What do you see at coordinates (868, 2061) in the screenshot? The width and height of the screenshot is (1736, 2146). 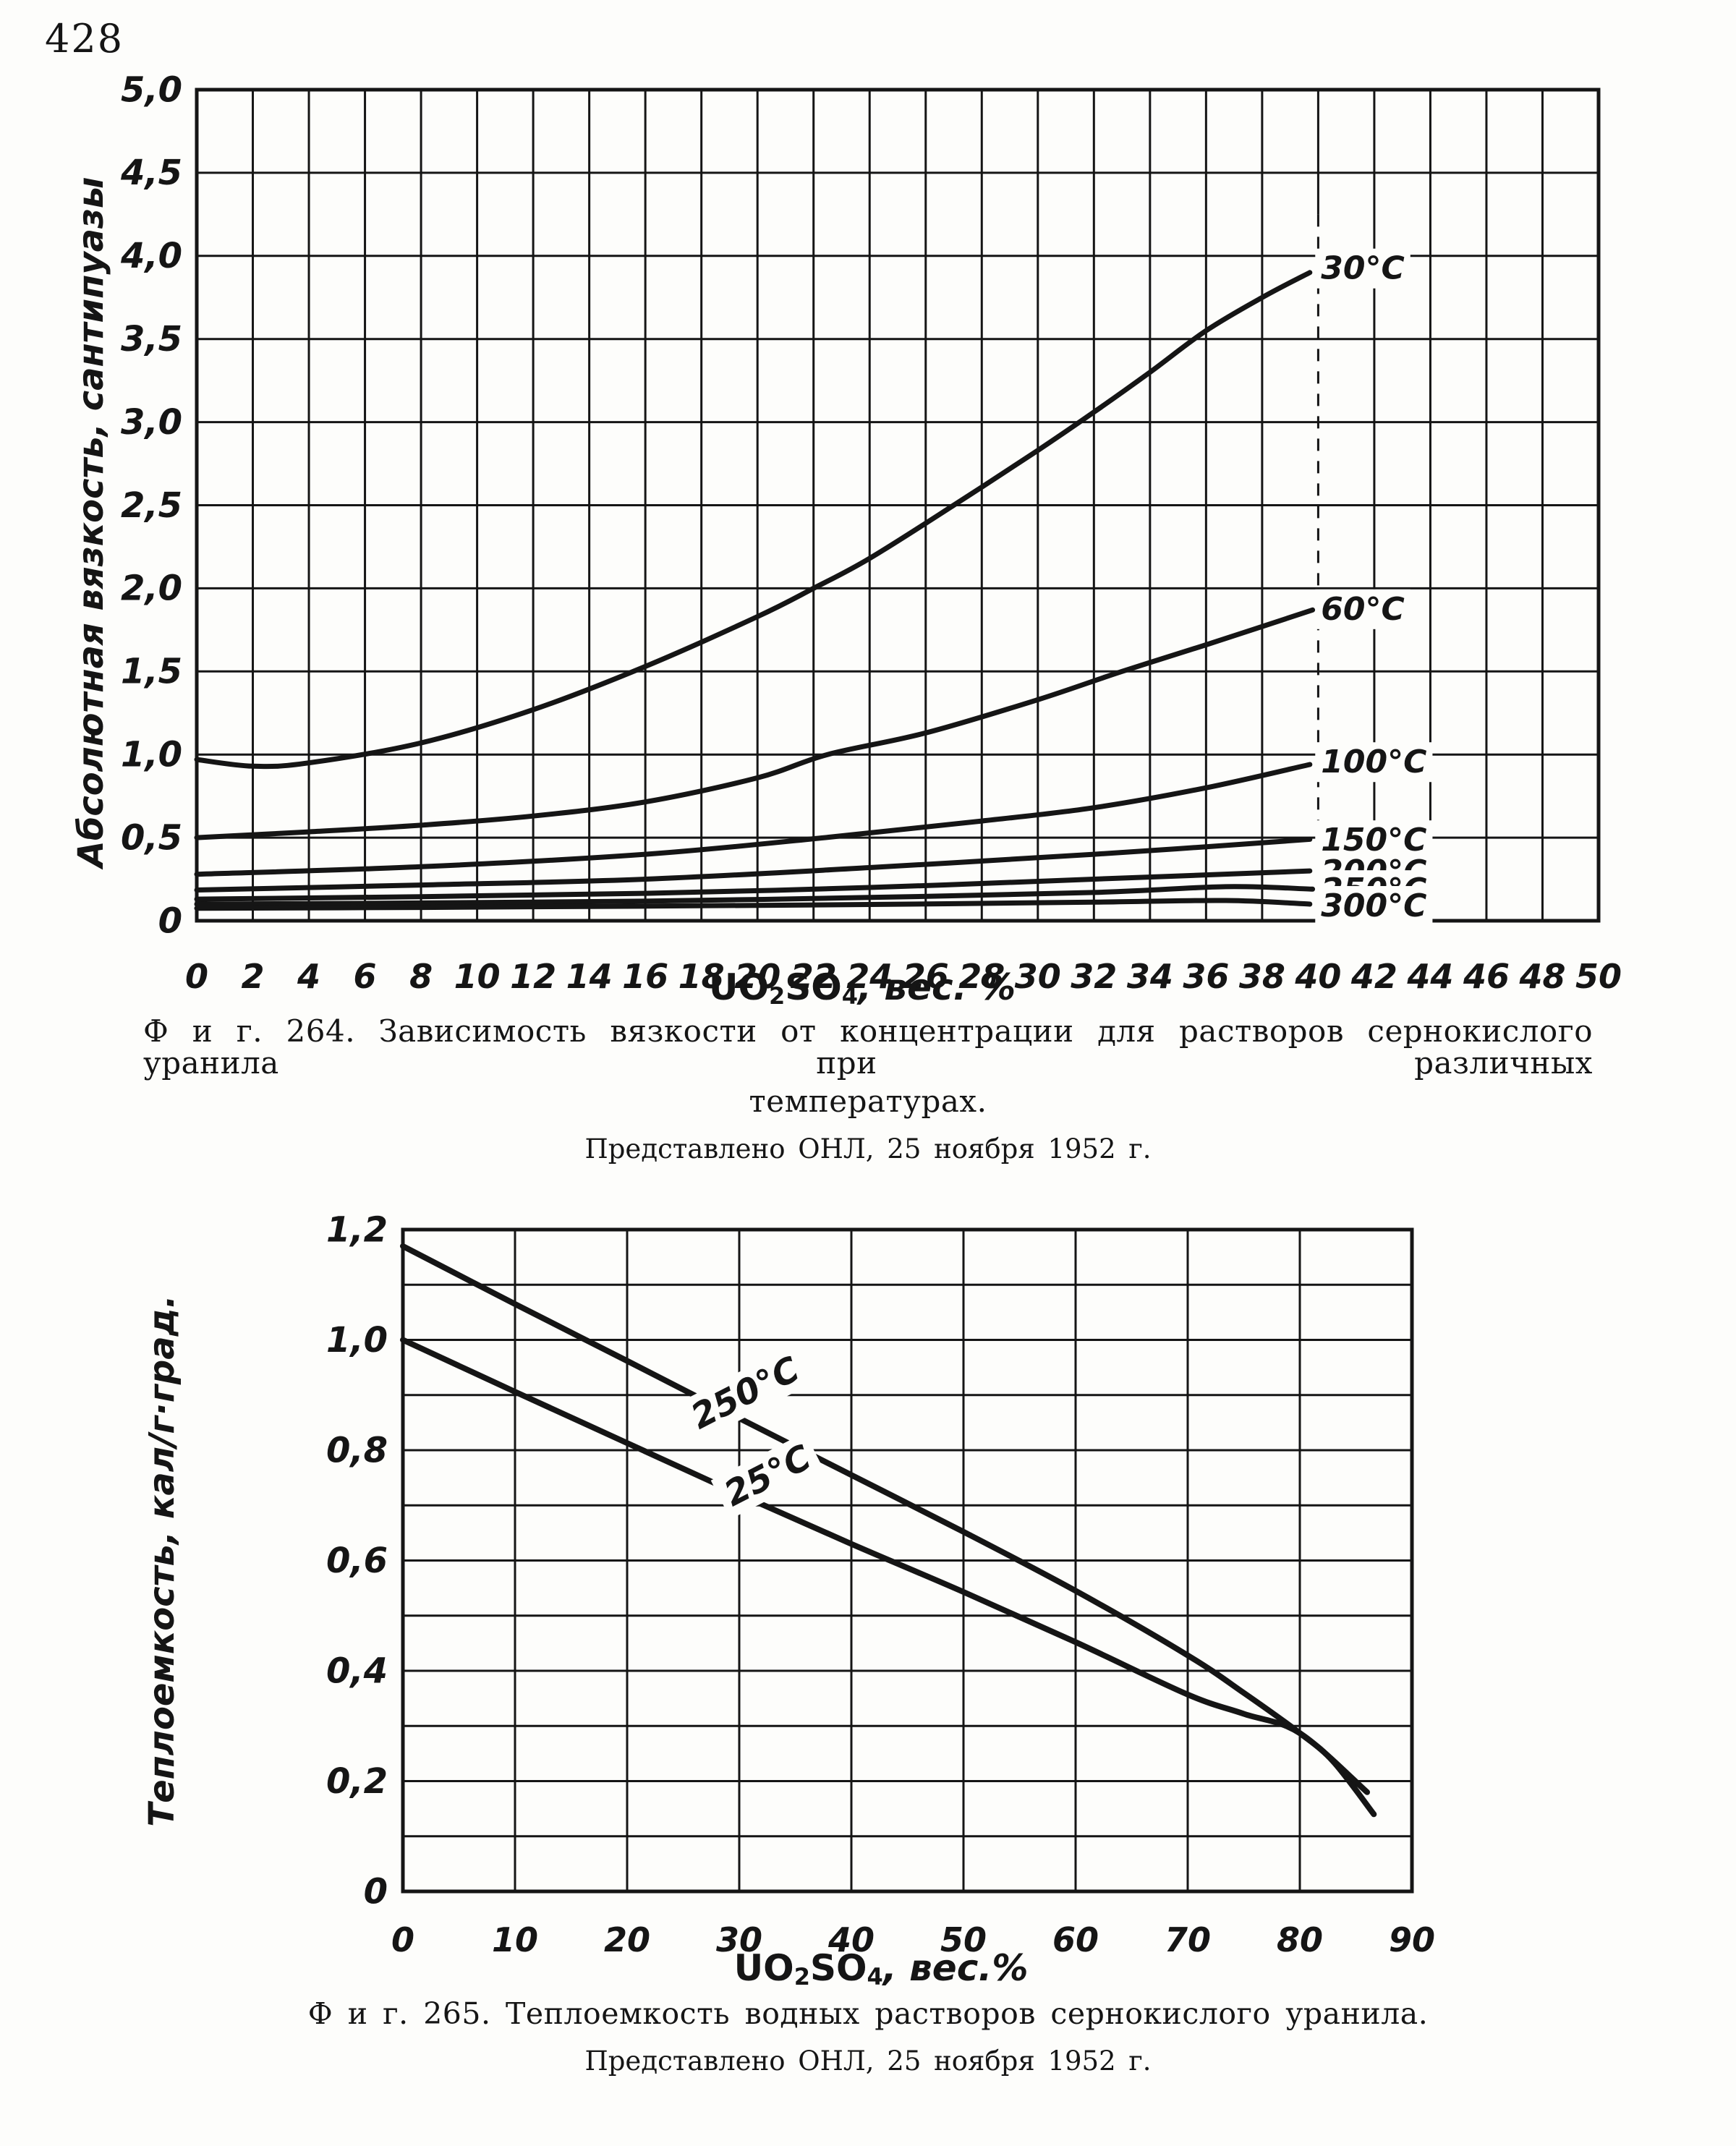 I see `fig265-caption-credit: Представлено ОНЛ, 25 ноября 1952 г.` at bounding box center [868, 2061].